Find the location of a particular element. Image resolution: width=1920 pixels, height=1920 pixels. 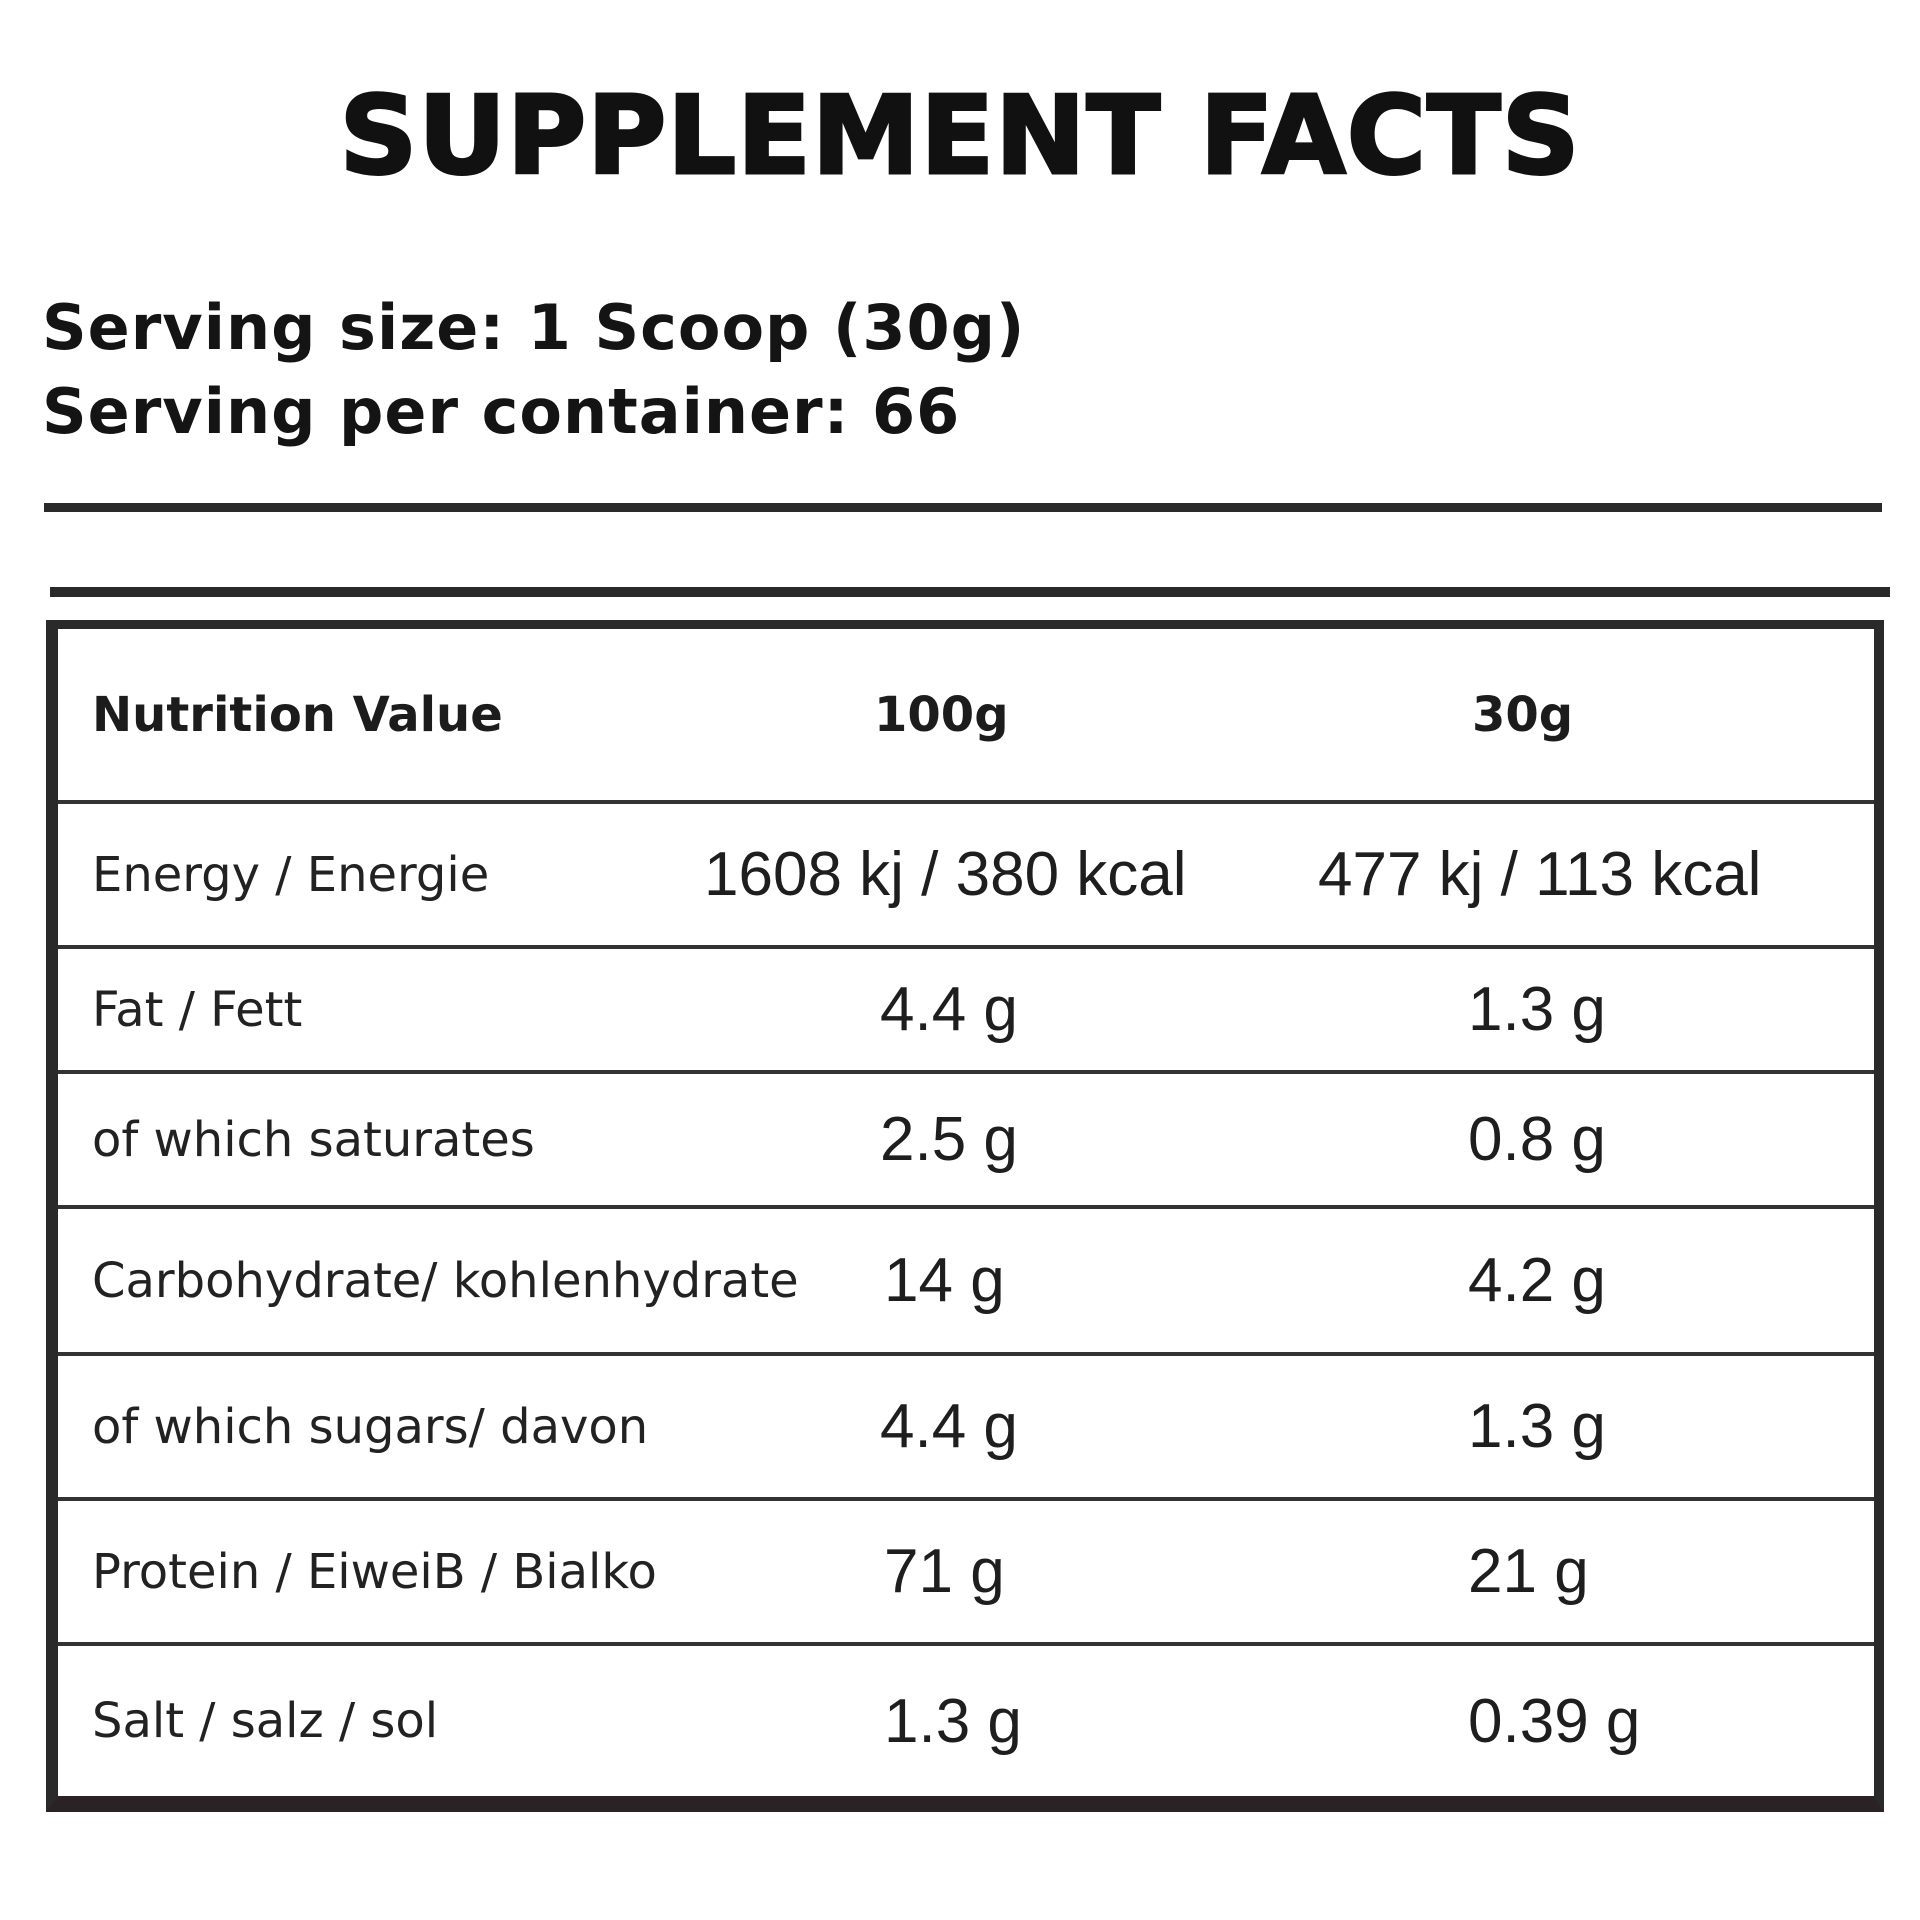

row-value-30g-cell: 21 g is located at coordinates (1528, 1571).